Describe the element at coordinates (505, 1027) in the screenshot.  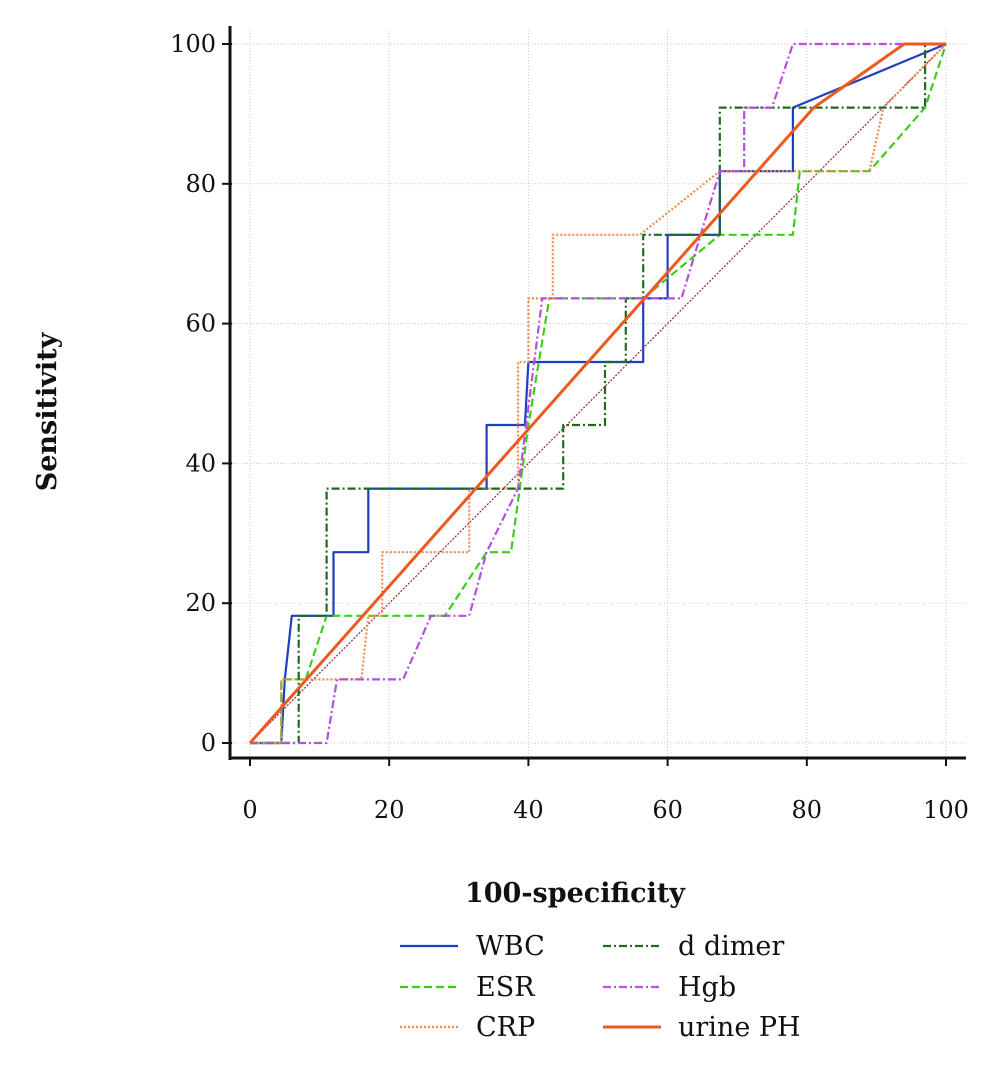
I see `legend-label: CRP` at that location.